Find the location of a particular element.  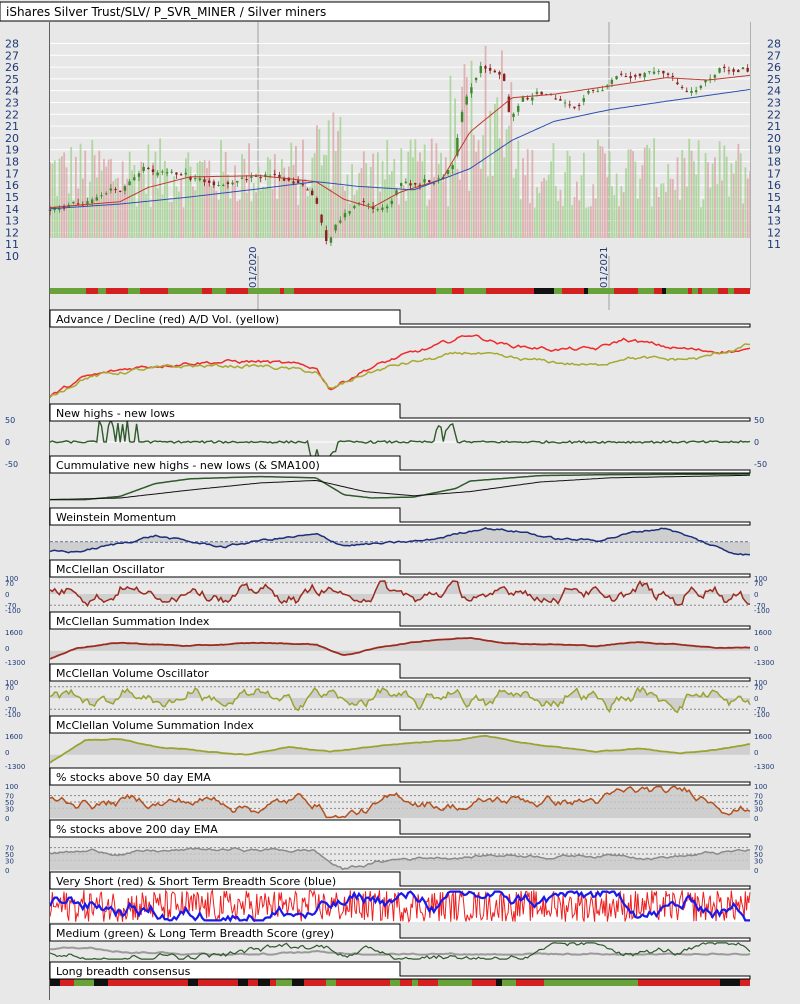

price-tick-label-right: 18 is located at coordinates (774, 162).